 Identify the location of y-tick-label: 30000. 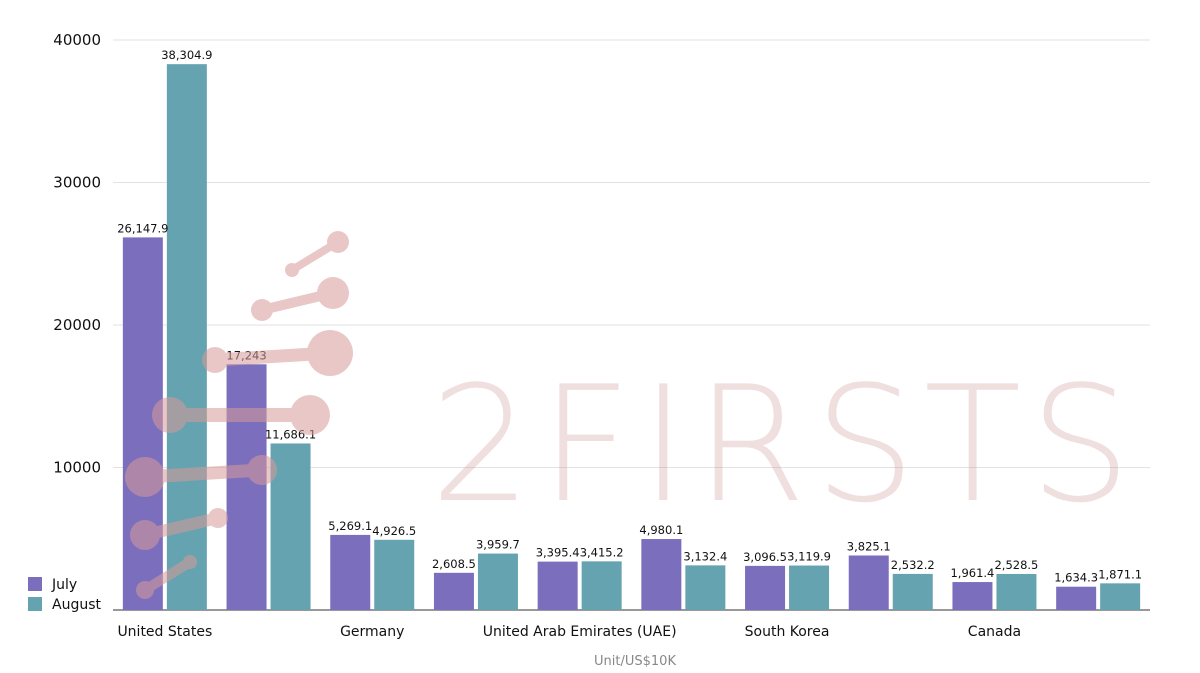
(77, 183).